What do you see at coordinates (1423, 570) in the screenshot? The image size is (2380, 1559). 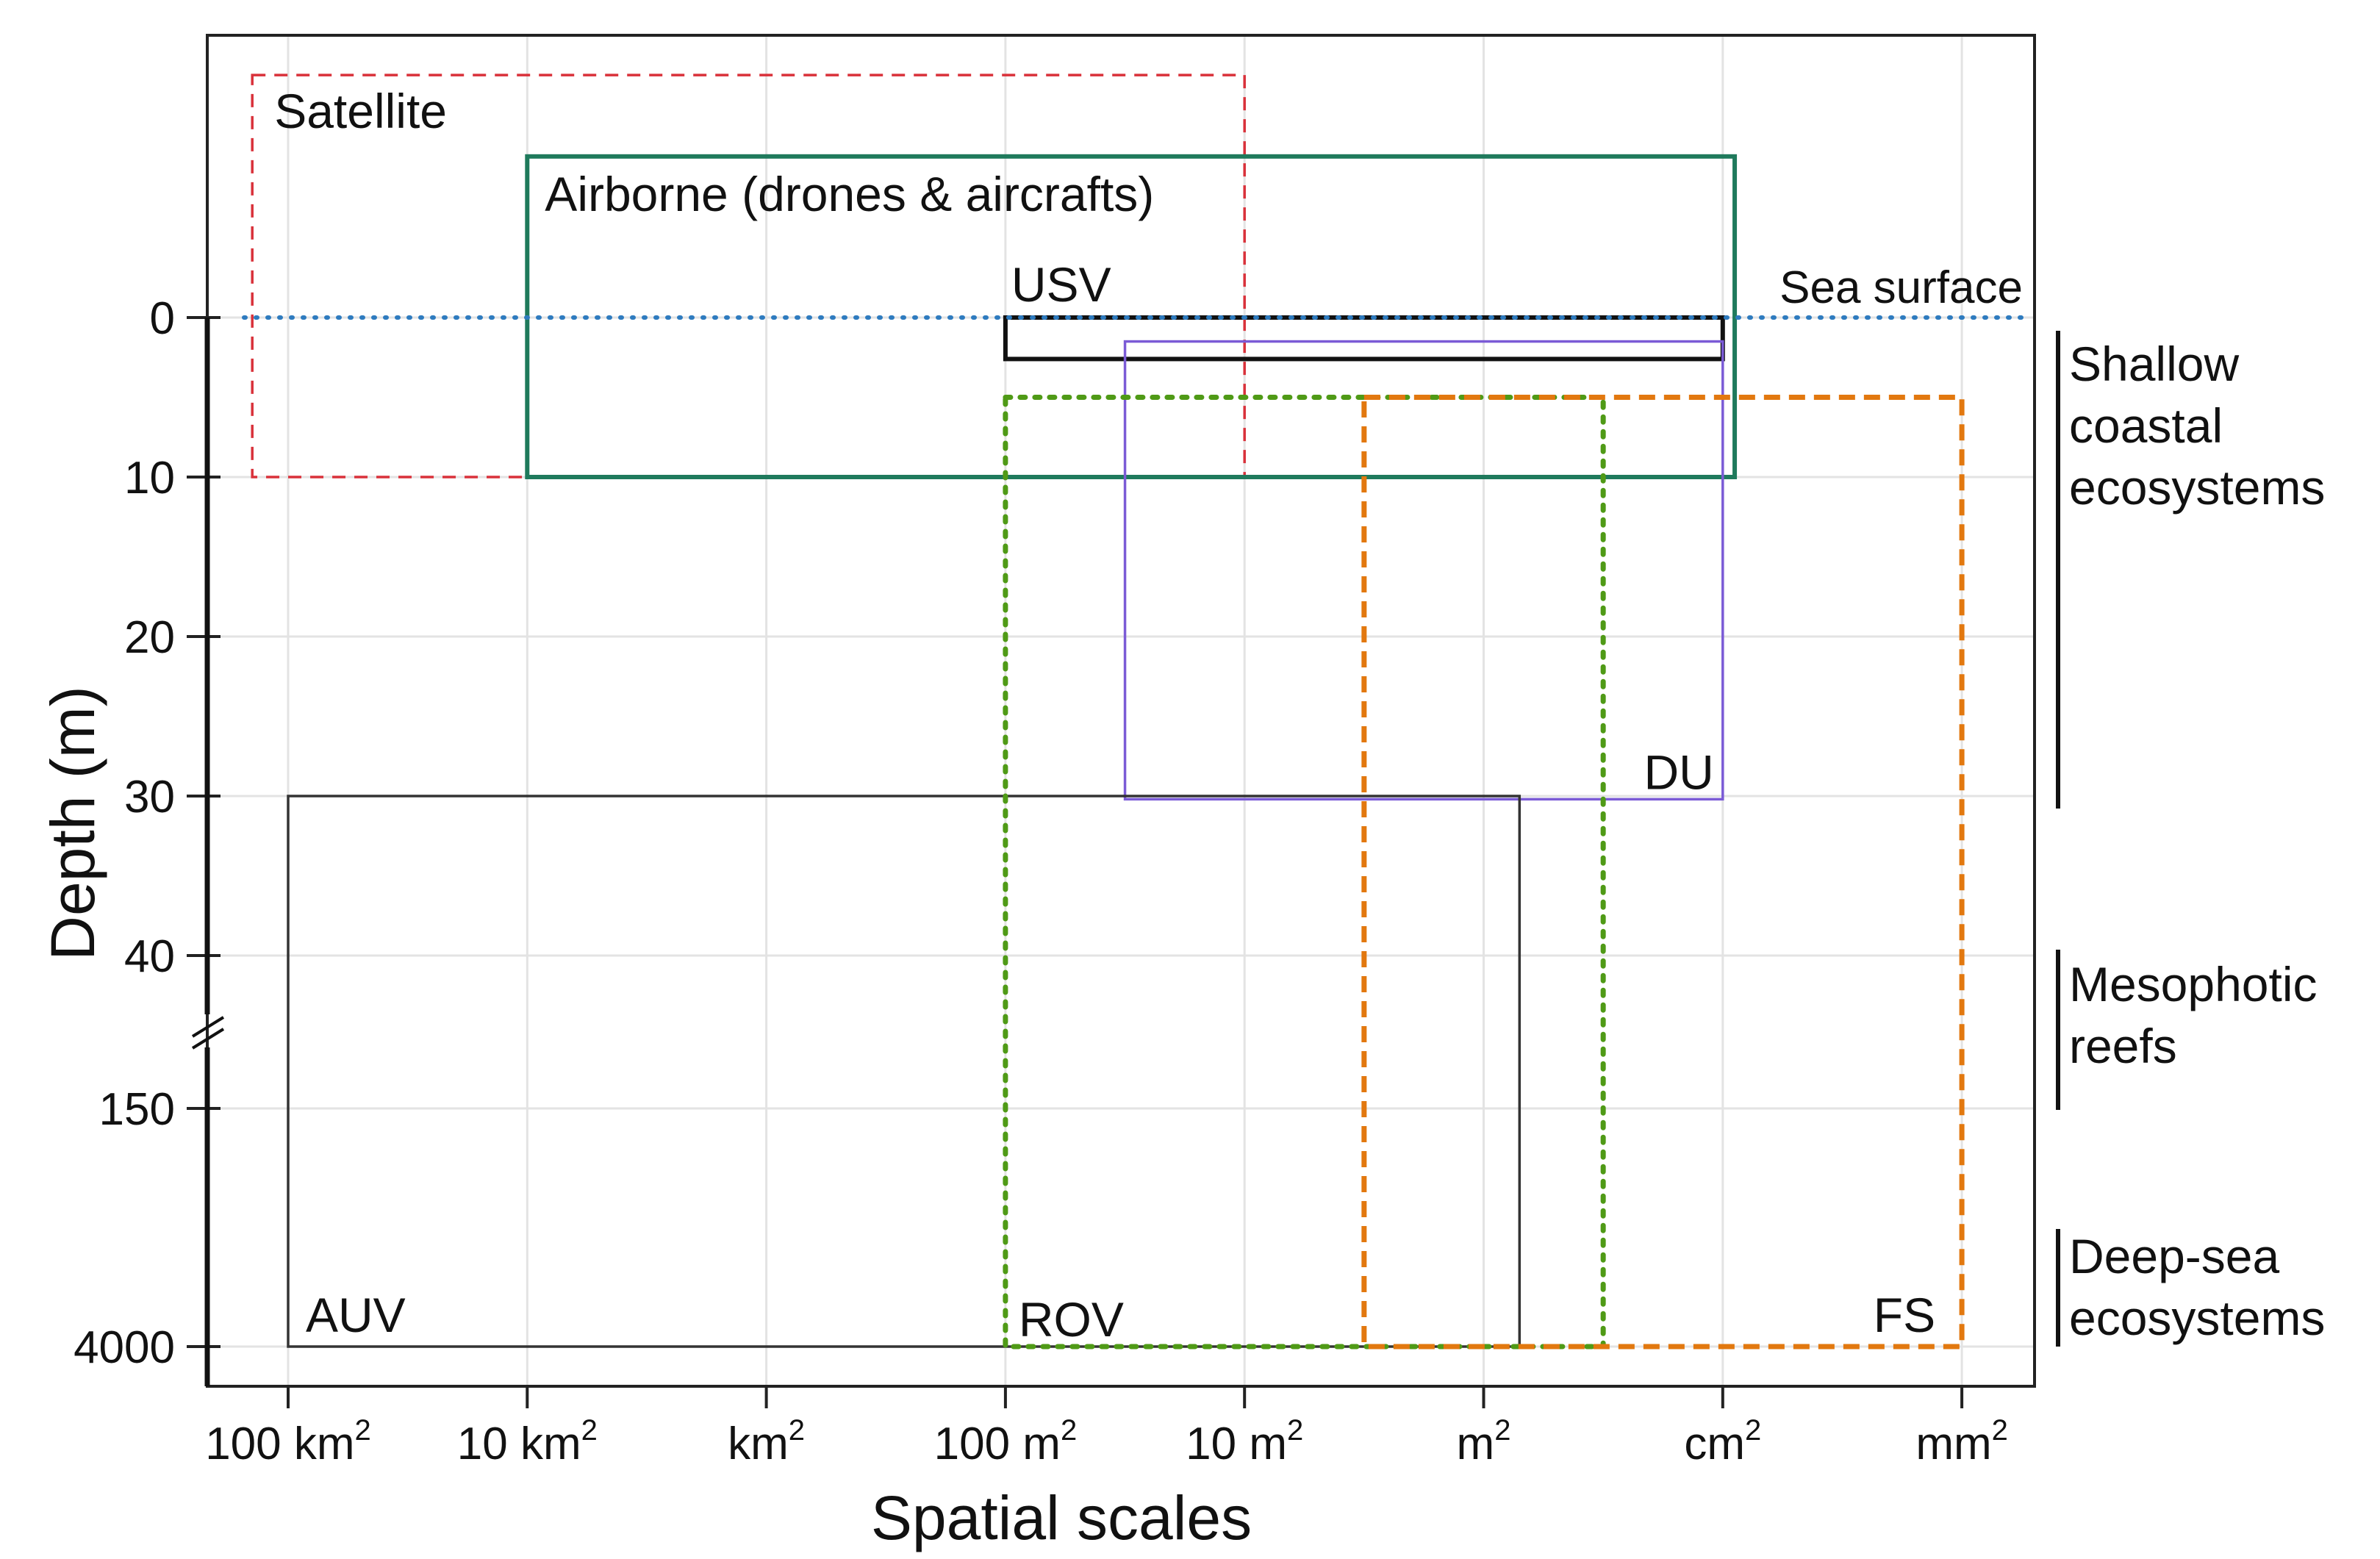 I see `series-box-du` at bounding box center [1423, 570].